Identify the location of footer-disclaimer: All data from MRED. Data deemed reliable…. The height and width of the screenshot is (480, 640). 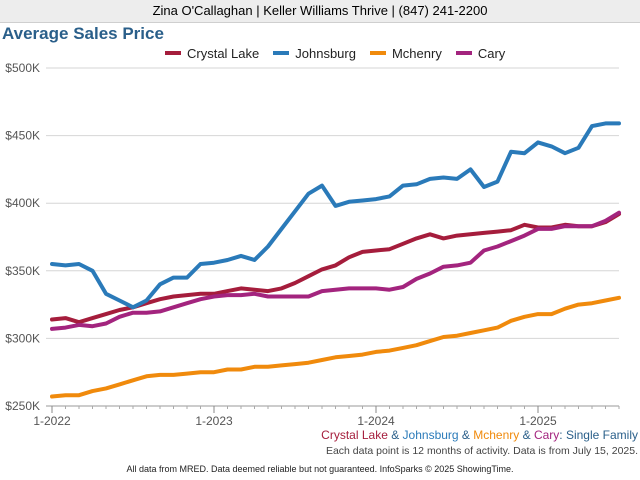
(320, 469).